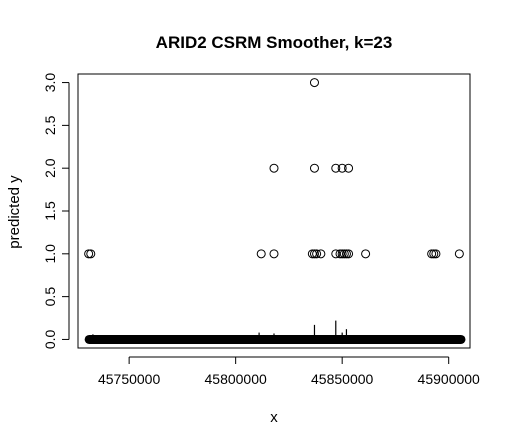 Image resolution: width=511 pixels, height=446 pixels. Describe the element at coordinates (236, 379) in the screenshot. I see `x-tick-label: 45800000` at that location.